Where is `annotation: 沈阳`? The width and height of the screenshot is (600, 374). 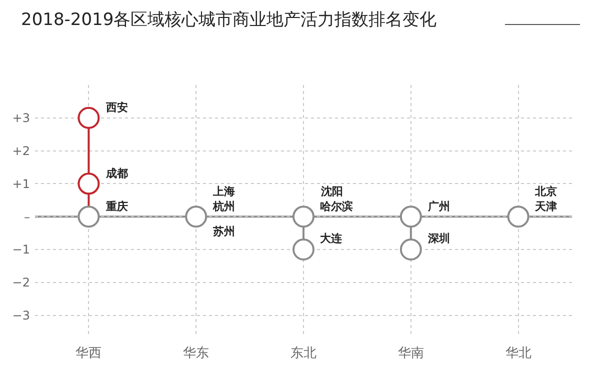 annotation: 沈阳 is located at coordinates (331, 191).